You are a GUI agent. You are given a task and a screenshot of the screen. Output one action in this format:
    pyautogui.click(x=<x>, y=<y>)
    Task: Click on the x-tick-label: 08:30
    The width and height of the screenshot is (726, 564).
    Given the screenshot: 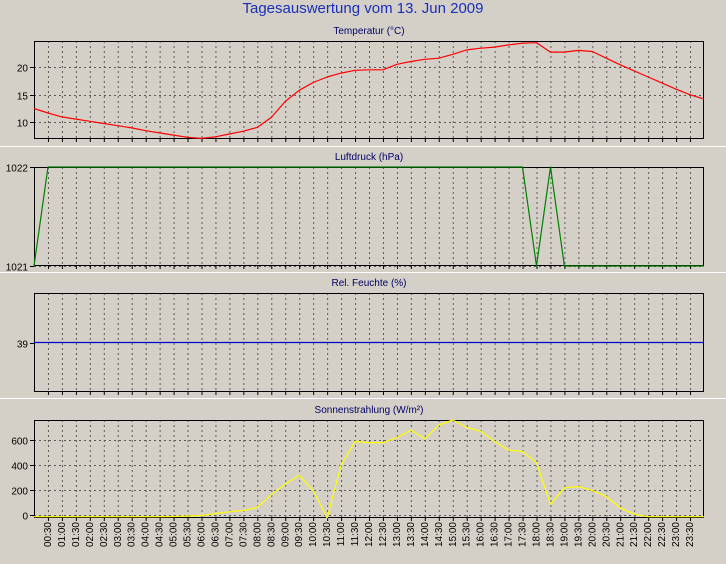 What is the action you would take?
    pyautogui.click(x=271, y=534)
    